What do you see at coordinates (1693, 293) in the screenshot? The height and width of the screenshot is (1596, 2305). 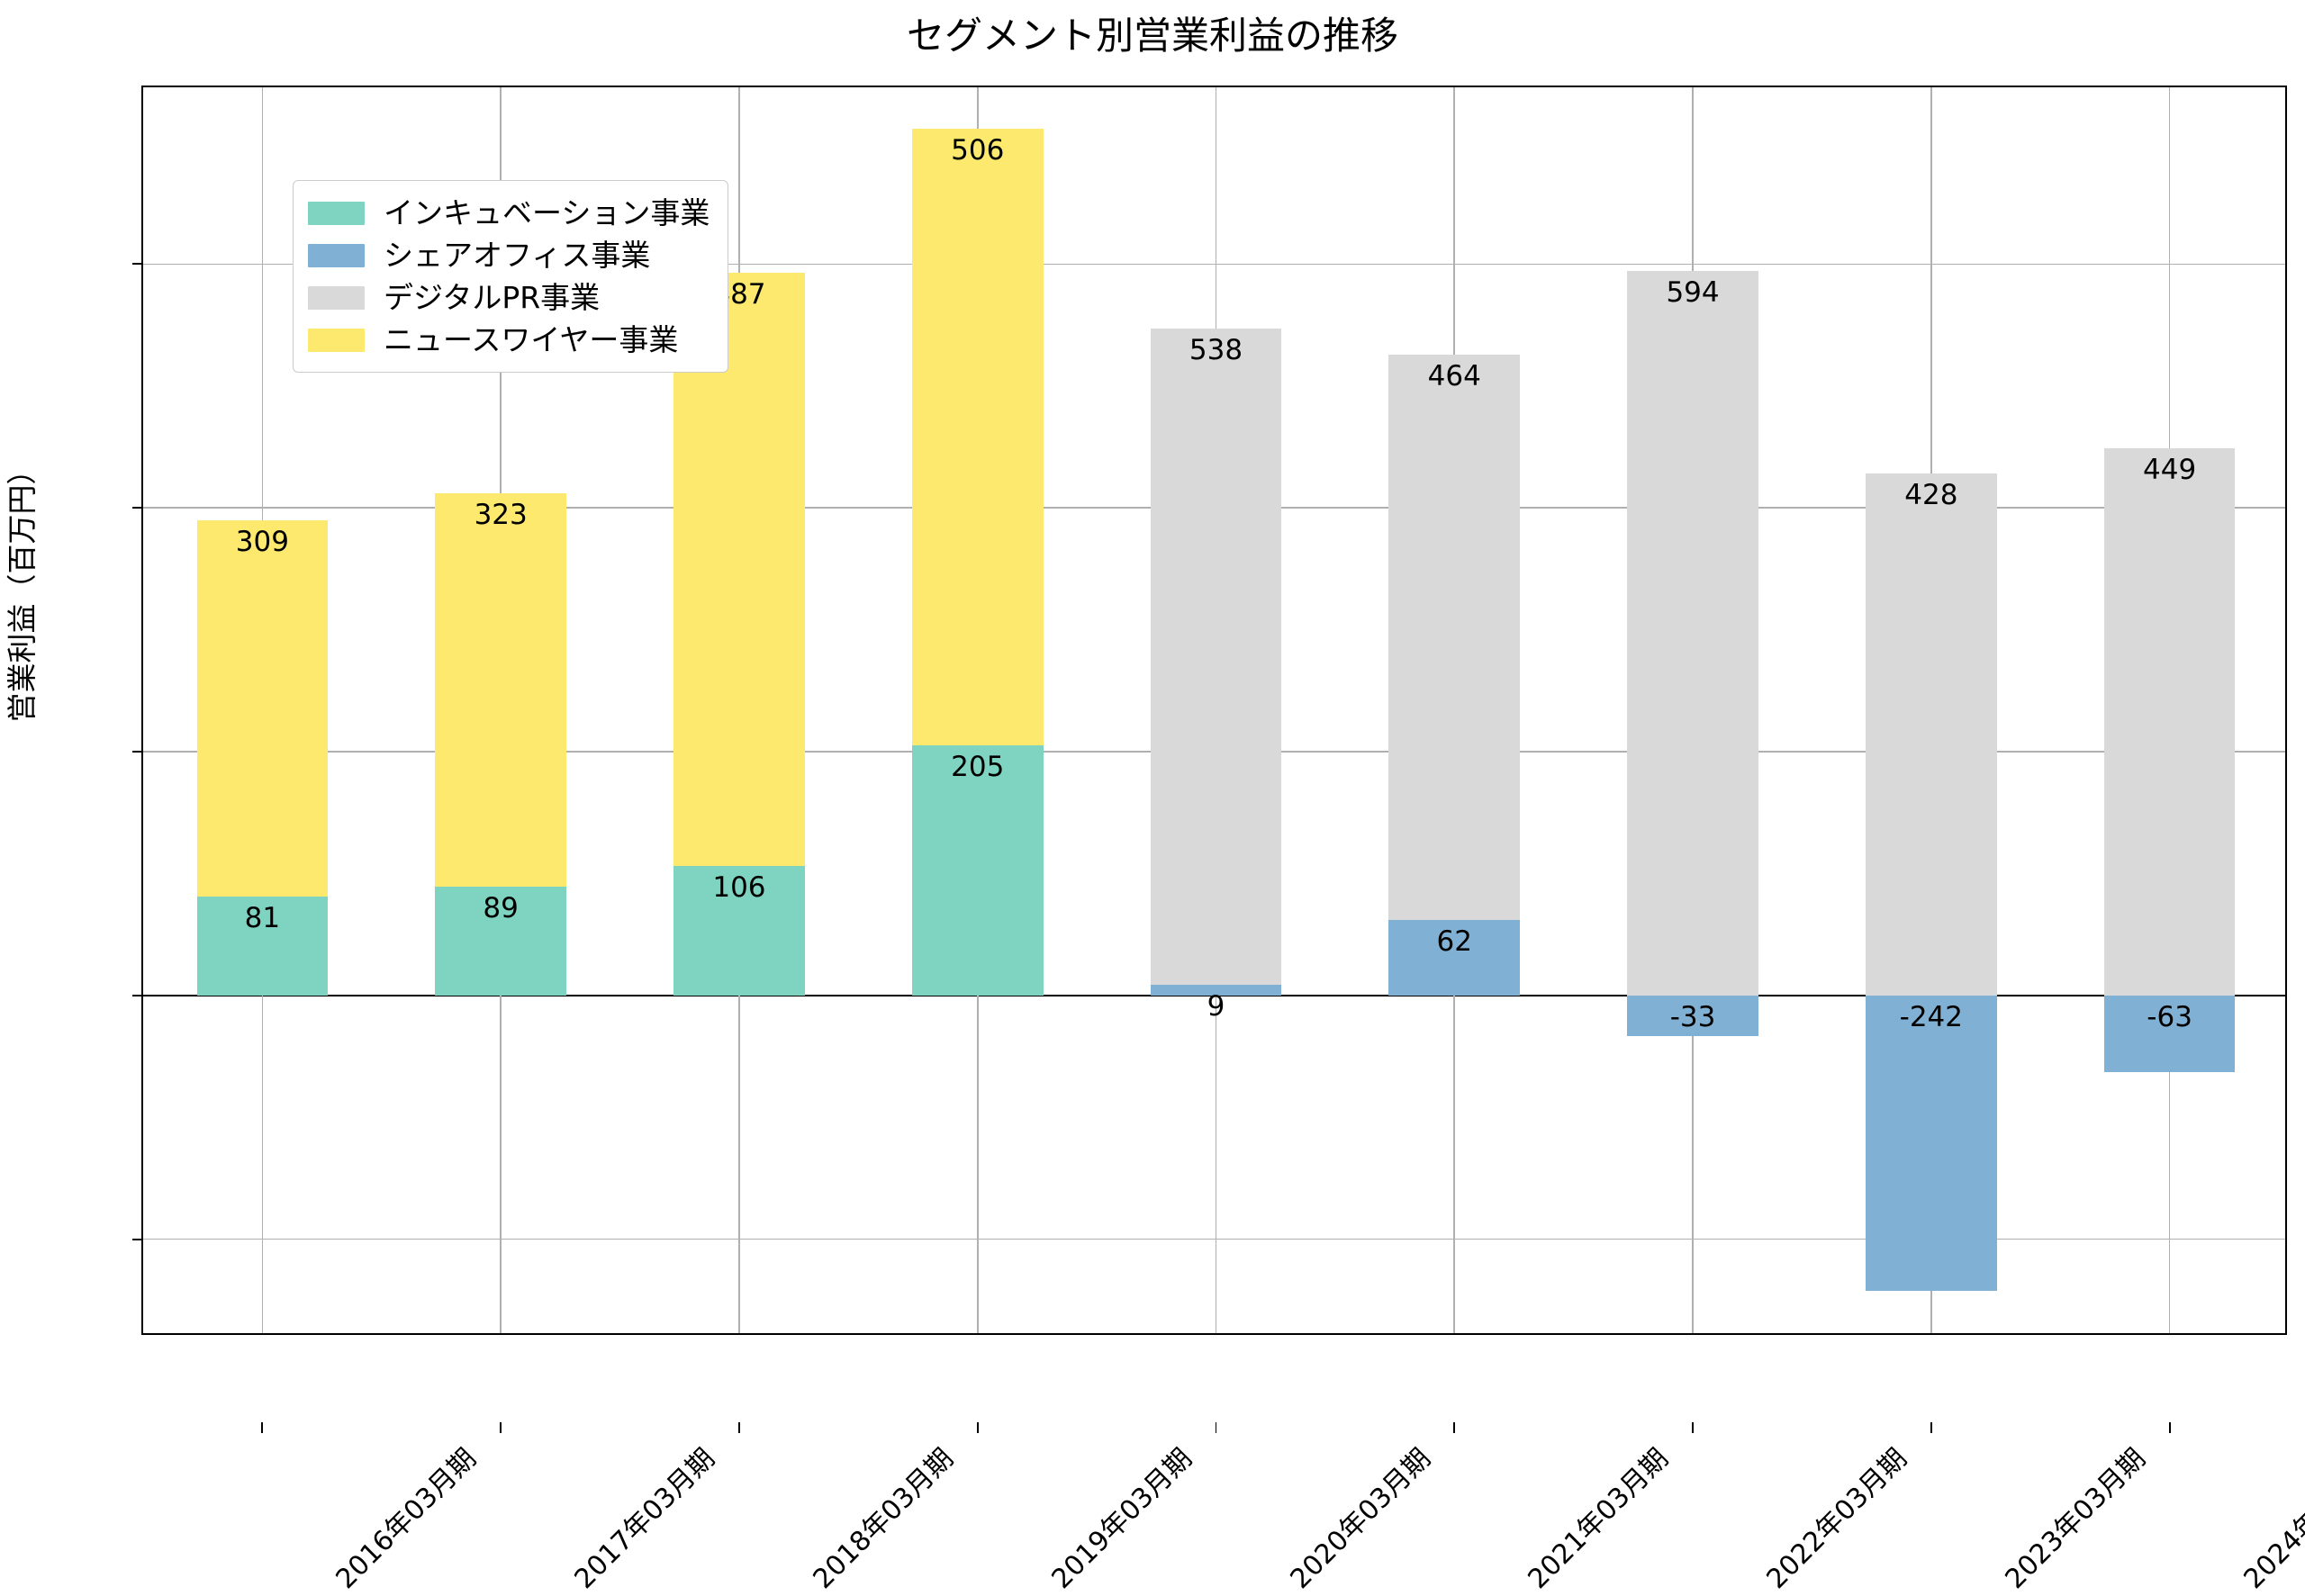 I see `bar-value-label: 594` at bounding box center [1693, 293].